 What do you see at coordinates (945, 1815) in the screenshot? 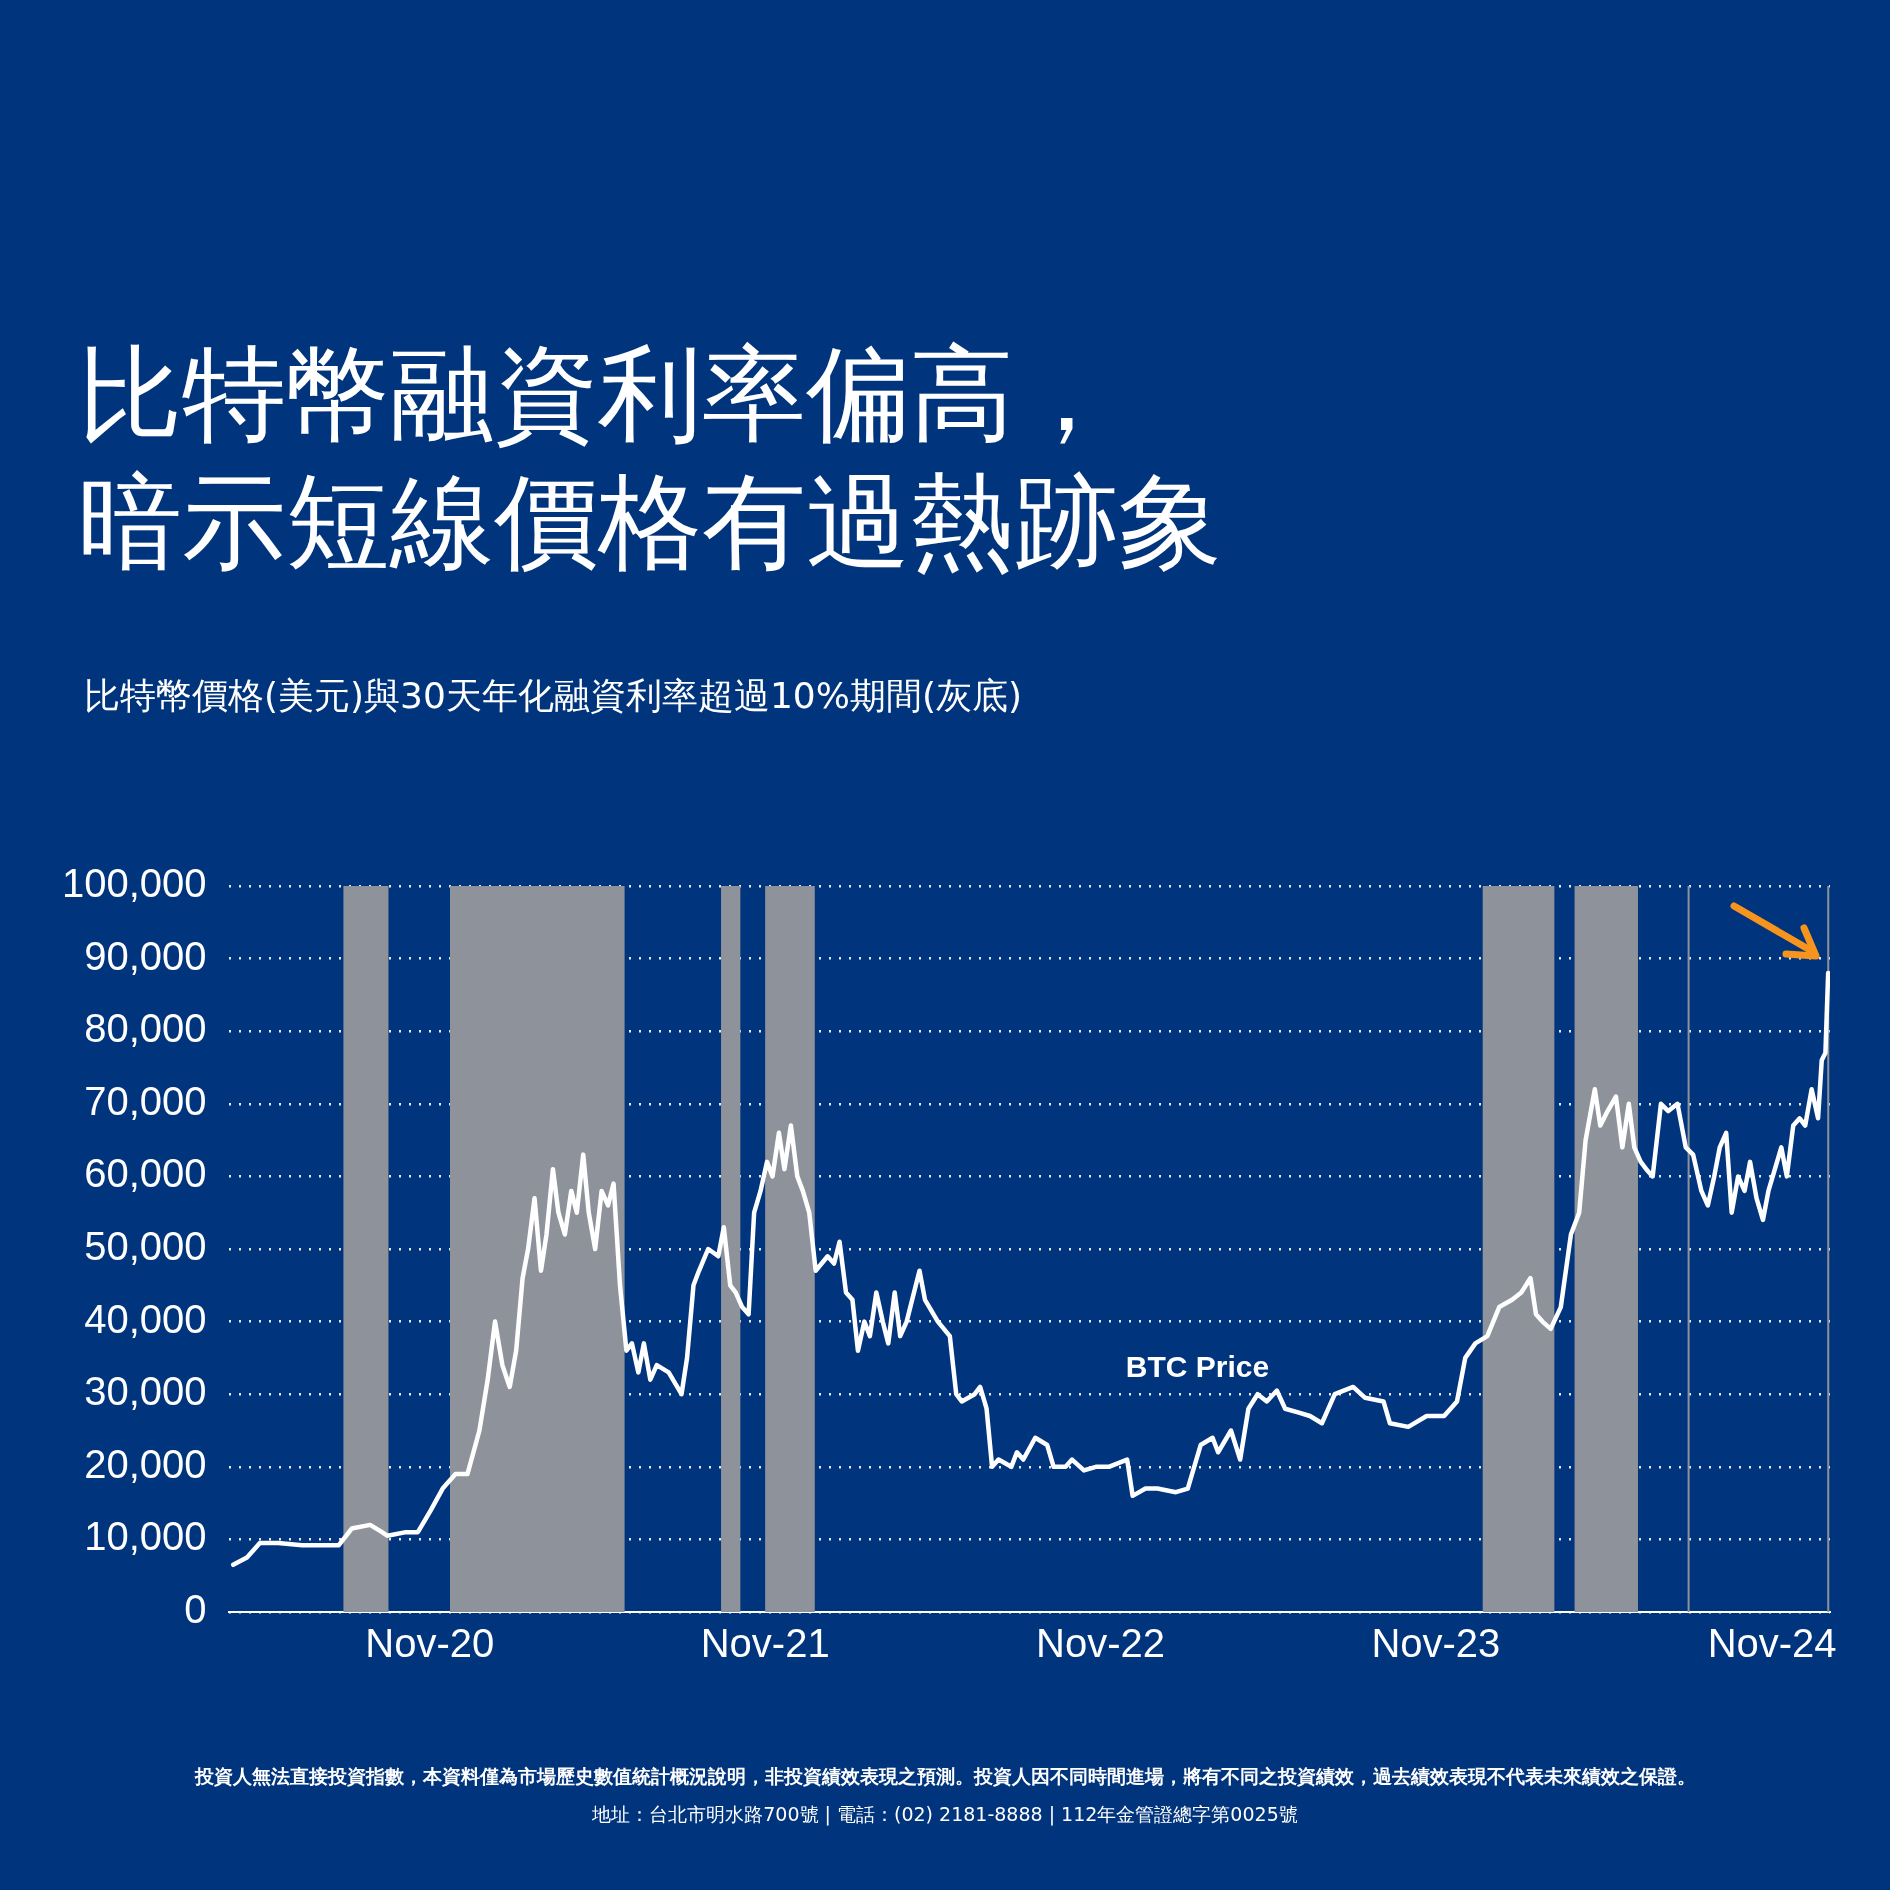
I see `text: 地址：台北市明水路700號 | 電話：(02) 2181-8888 | 112年金管證總字第0025號` at bounding box center [945, 1815].